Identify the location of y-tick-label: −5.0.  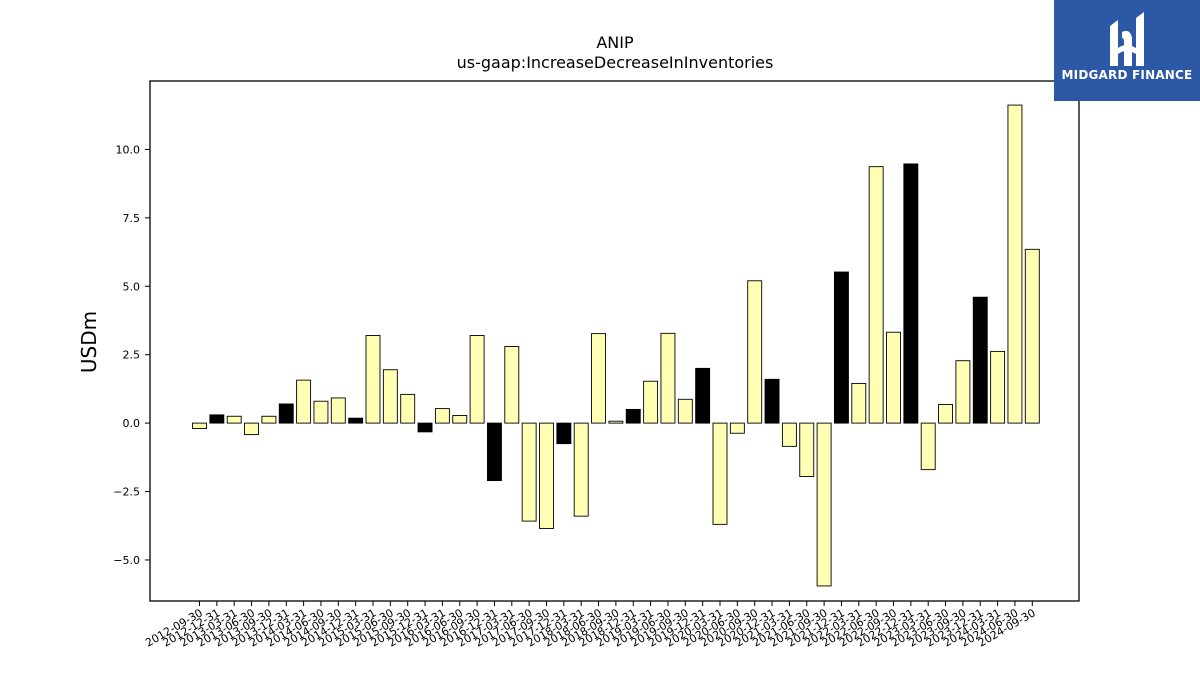
(126, 560).